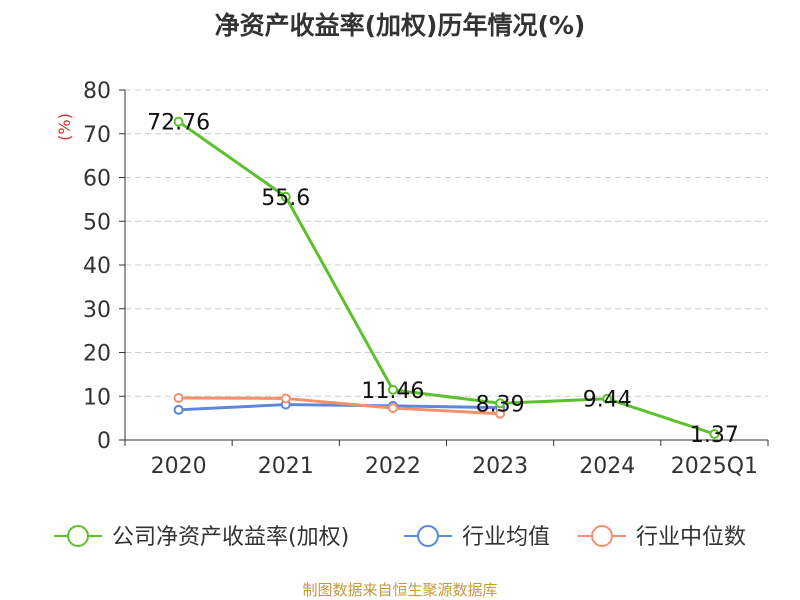 The width and height of the screenshot is (800, 600). I want to click on legend-label: 行业中位数, so click(691, 537).